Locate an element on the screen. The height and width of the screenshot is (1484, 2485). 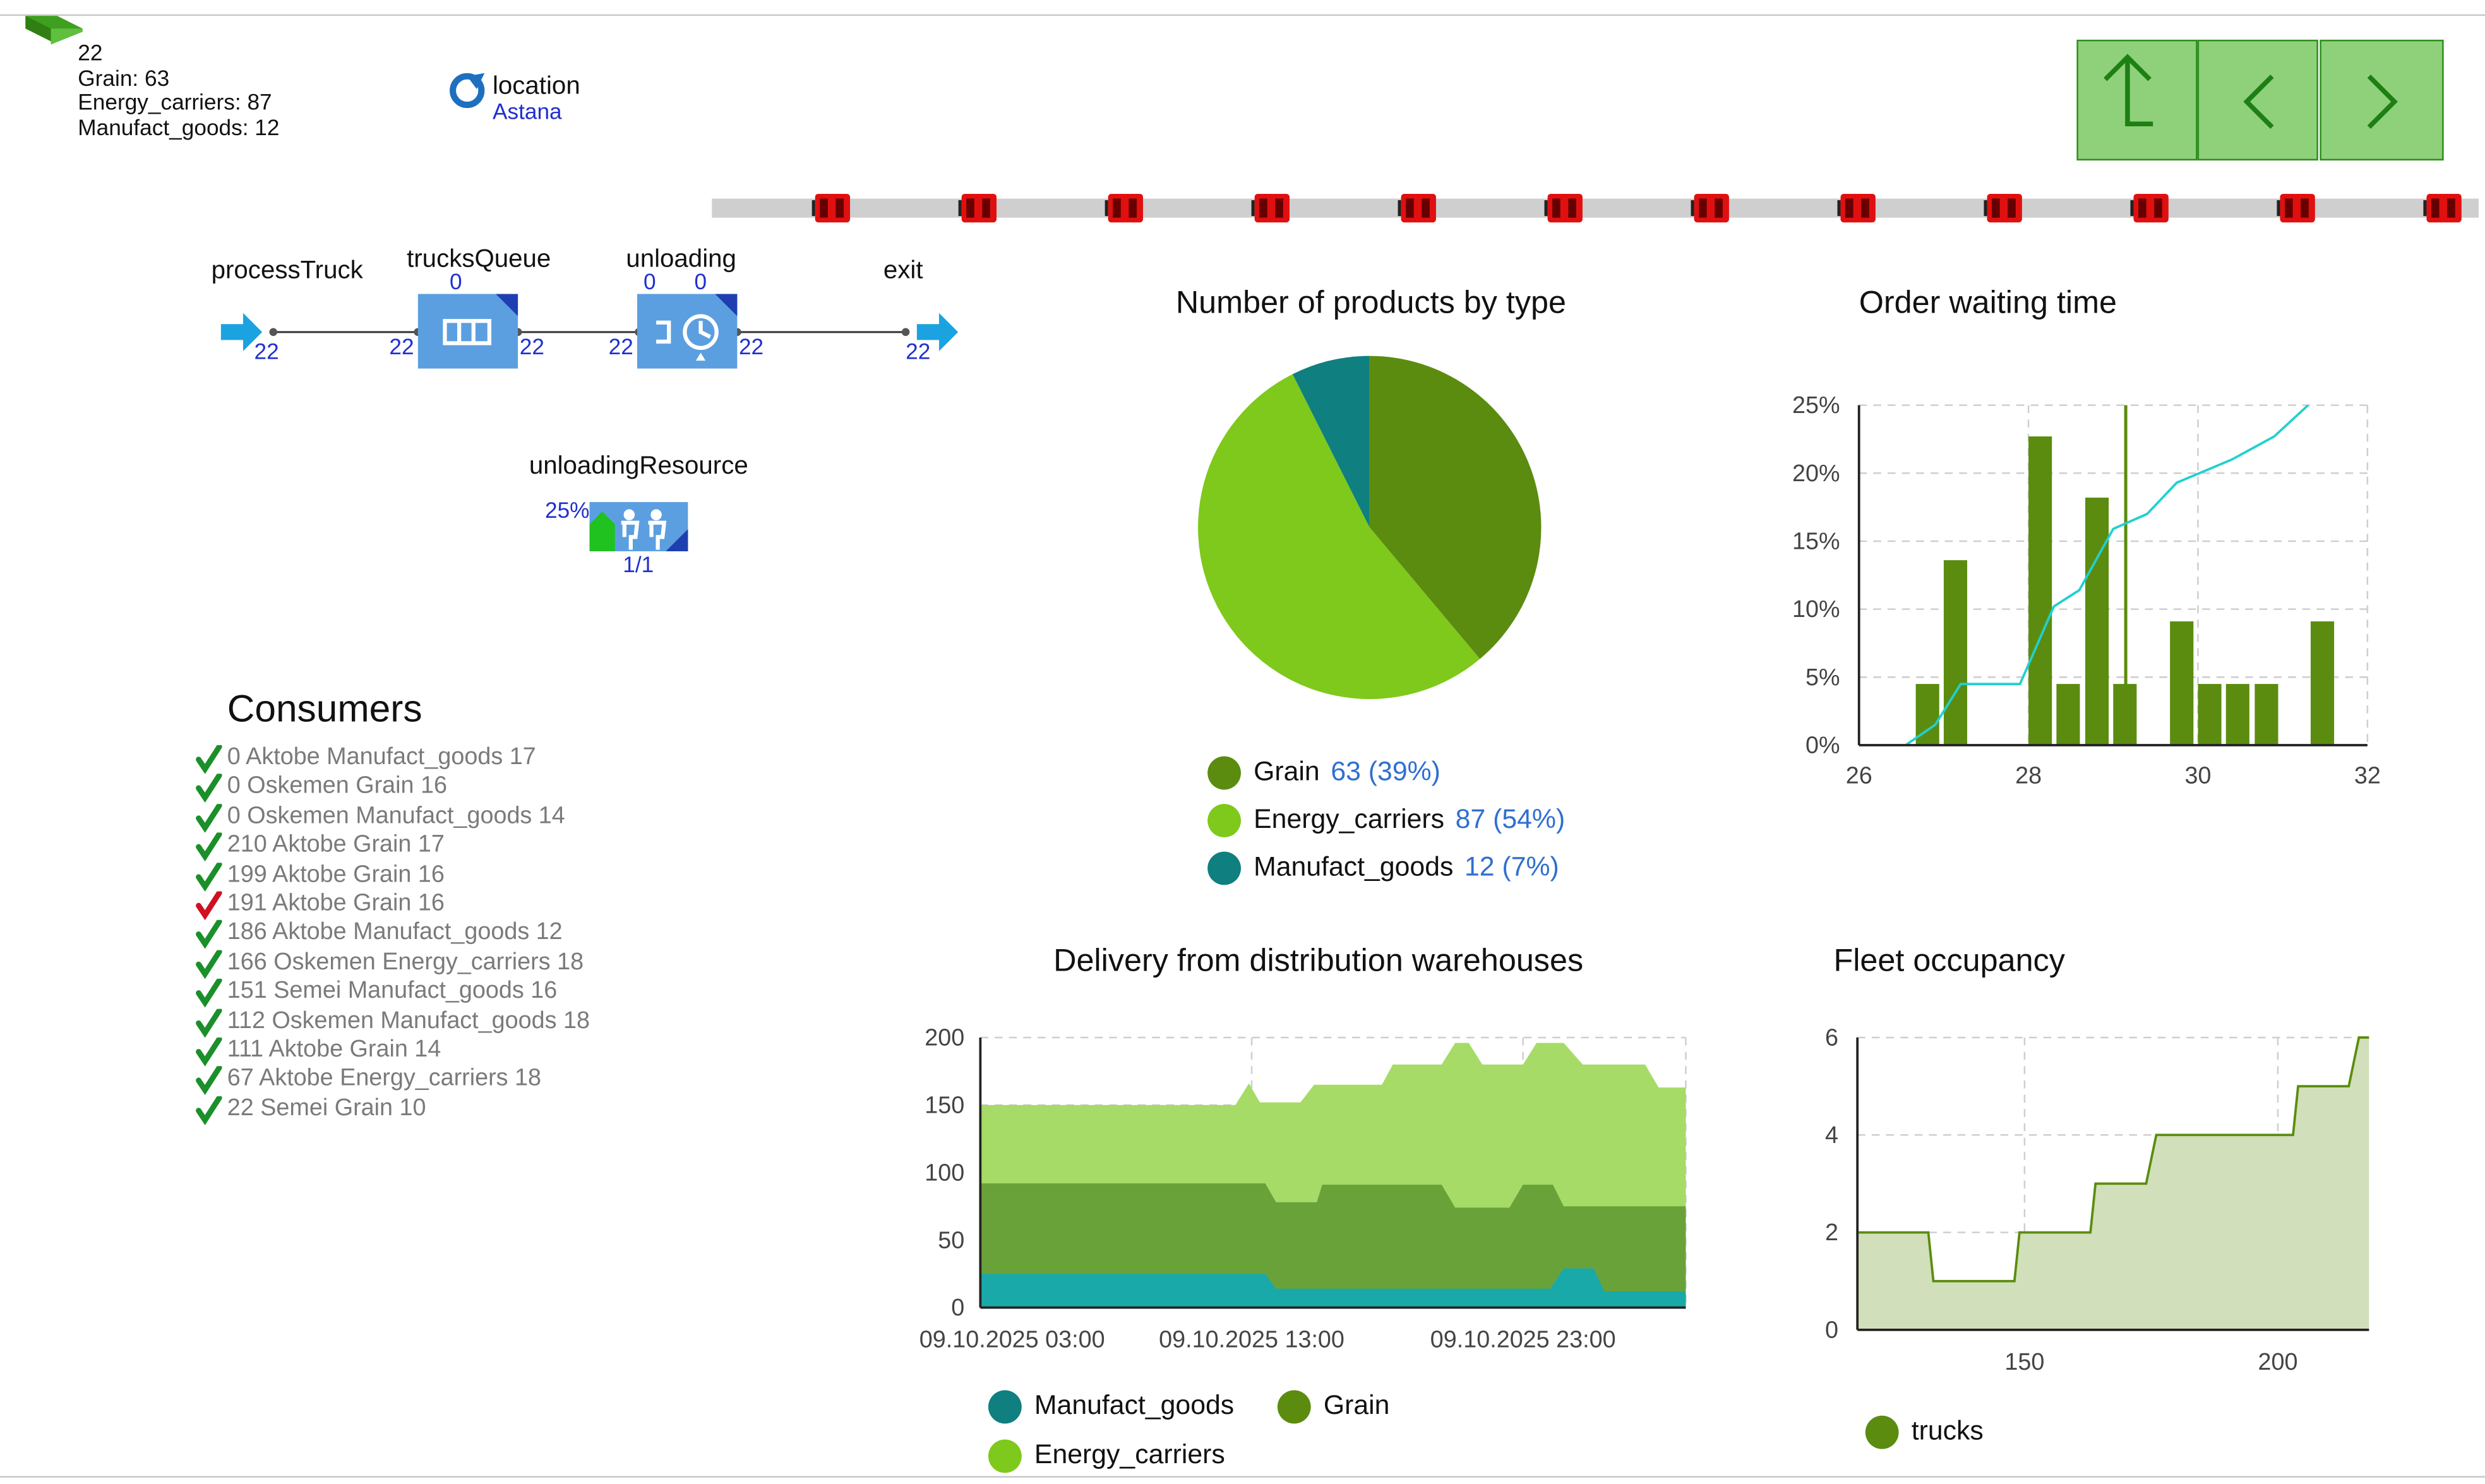
resource-pool-icon is located at coordinates (638, 527).